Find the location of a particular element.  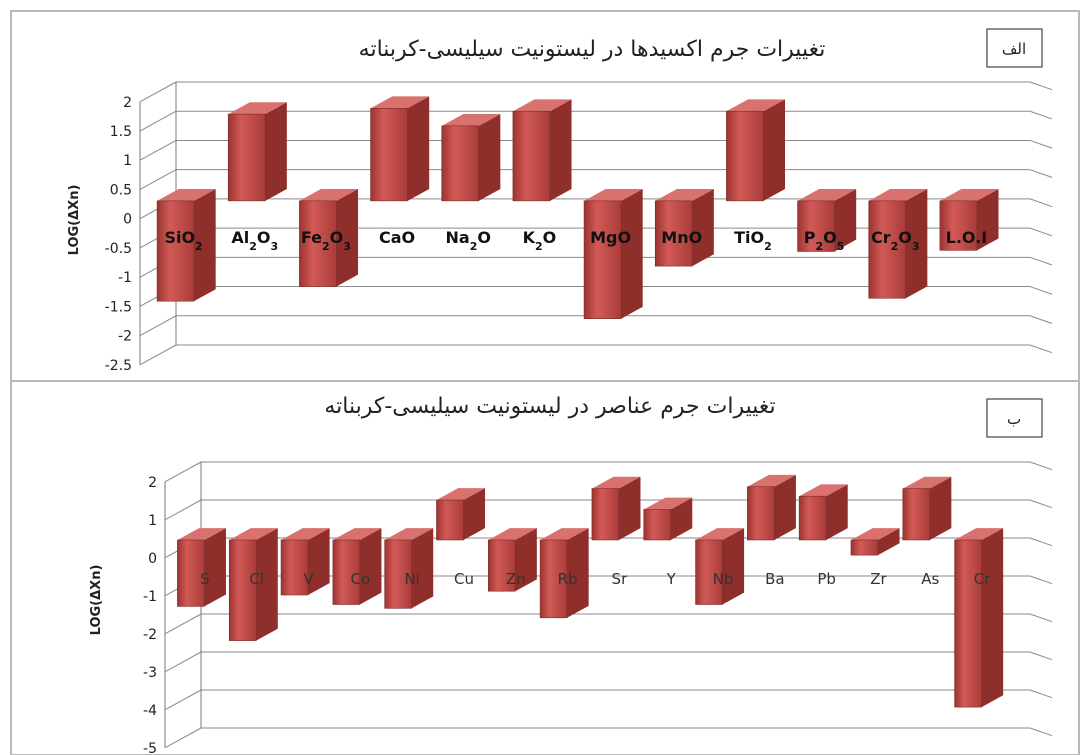

y-tick-label: 2 is located at coordinates (152, 483).